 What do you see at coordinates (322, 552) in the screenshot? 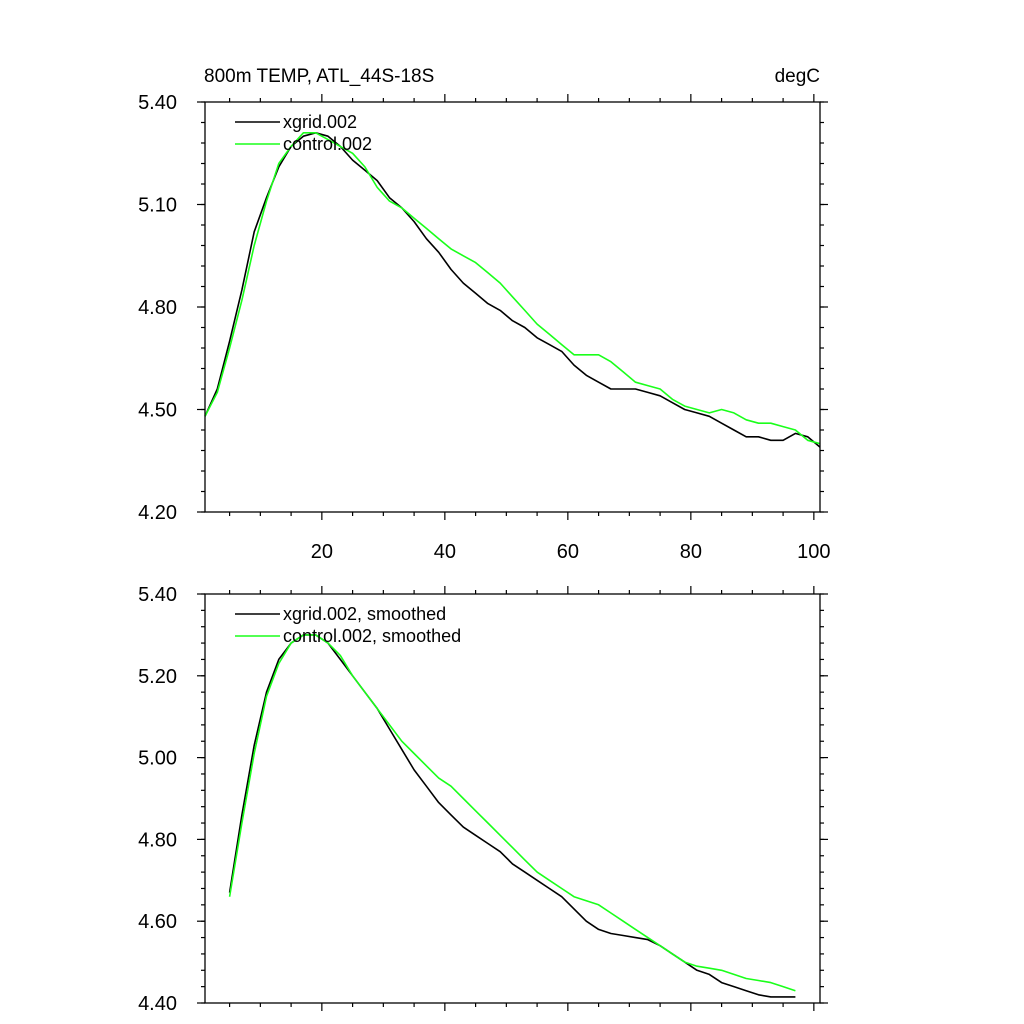
I see `x-tick-label: 20` at bounding box center [322, 552].